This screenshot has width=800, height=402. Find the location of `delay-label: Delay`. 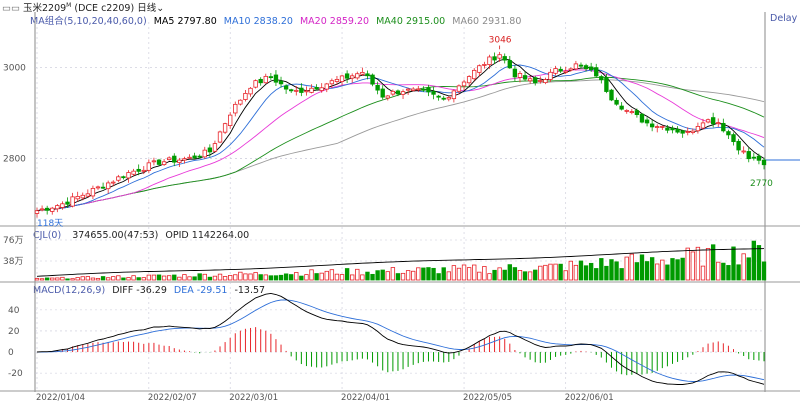

delay-label: Delay is located at coordinates (784, 18).